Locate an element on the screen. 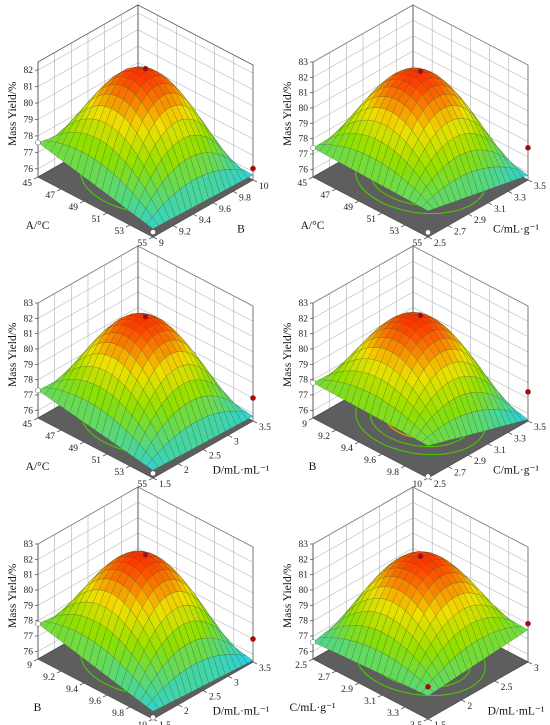  x-axis-label: B is located at coordinates (313, 467).